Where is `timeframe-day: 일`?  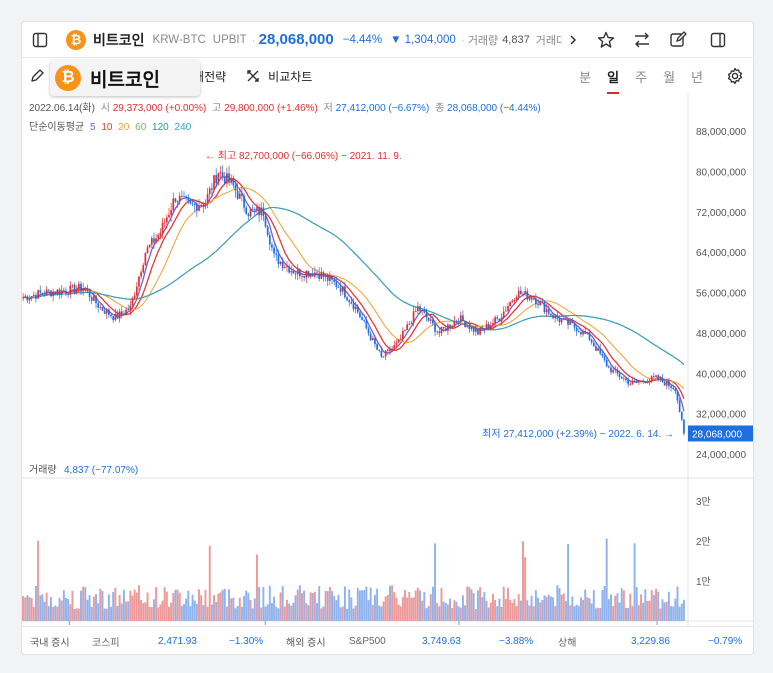 timeframe-day: 일 is located at coordinates (613, 76).